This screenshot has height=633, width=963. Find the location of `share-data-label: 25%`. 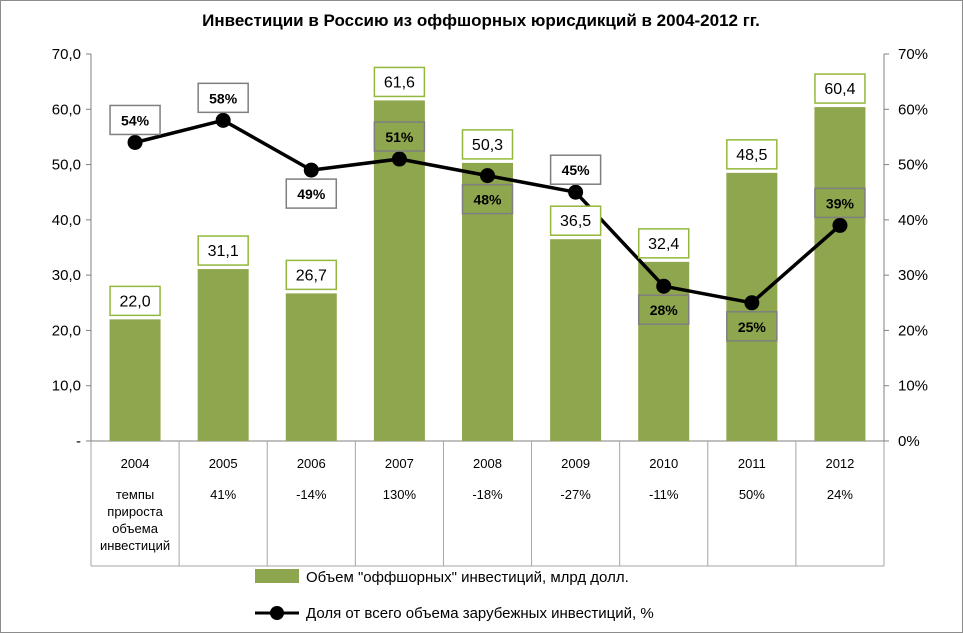

share-data-label: 25% is located at coordinates (752, 326).